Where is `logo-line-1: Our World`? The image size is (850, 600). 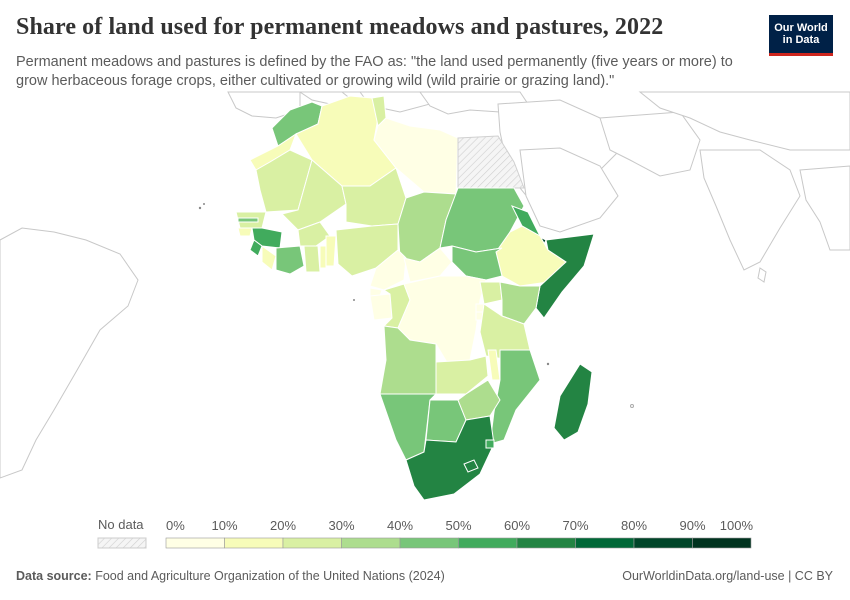 logo-line-1: Our World is located at coordinates (801, 28).